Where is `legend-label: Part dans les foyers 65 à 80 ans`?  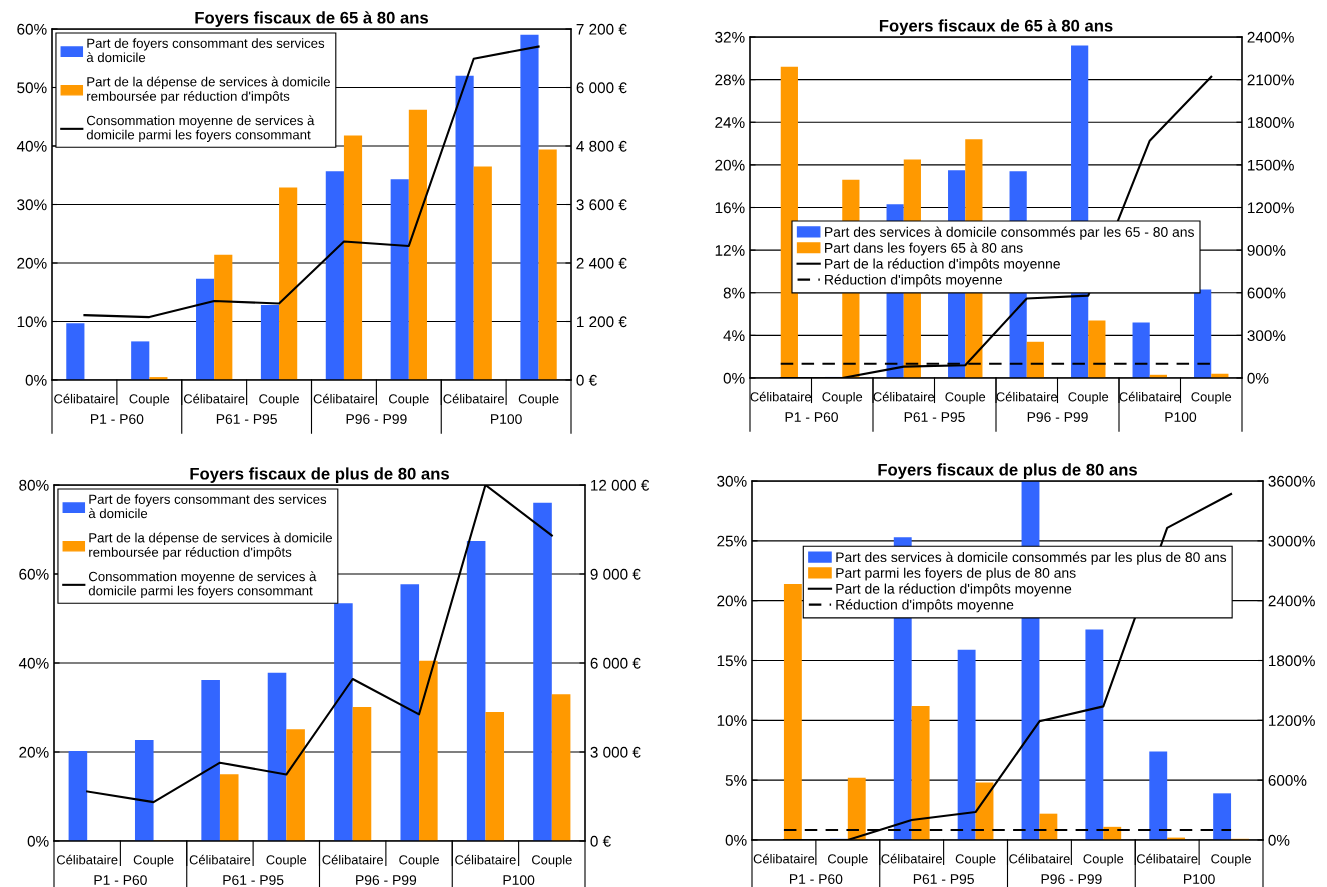
legend-label: Part dans les foyers 65 à 80 ans is located at coordinates (924, 249).